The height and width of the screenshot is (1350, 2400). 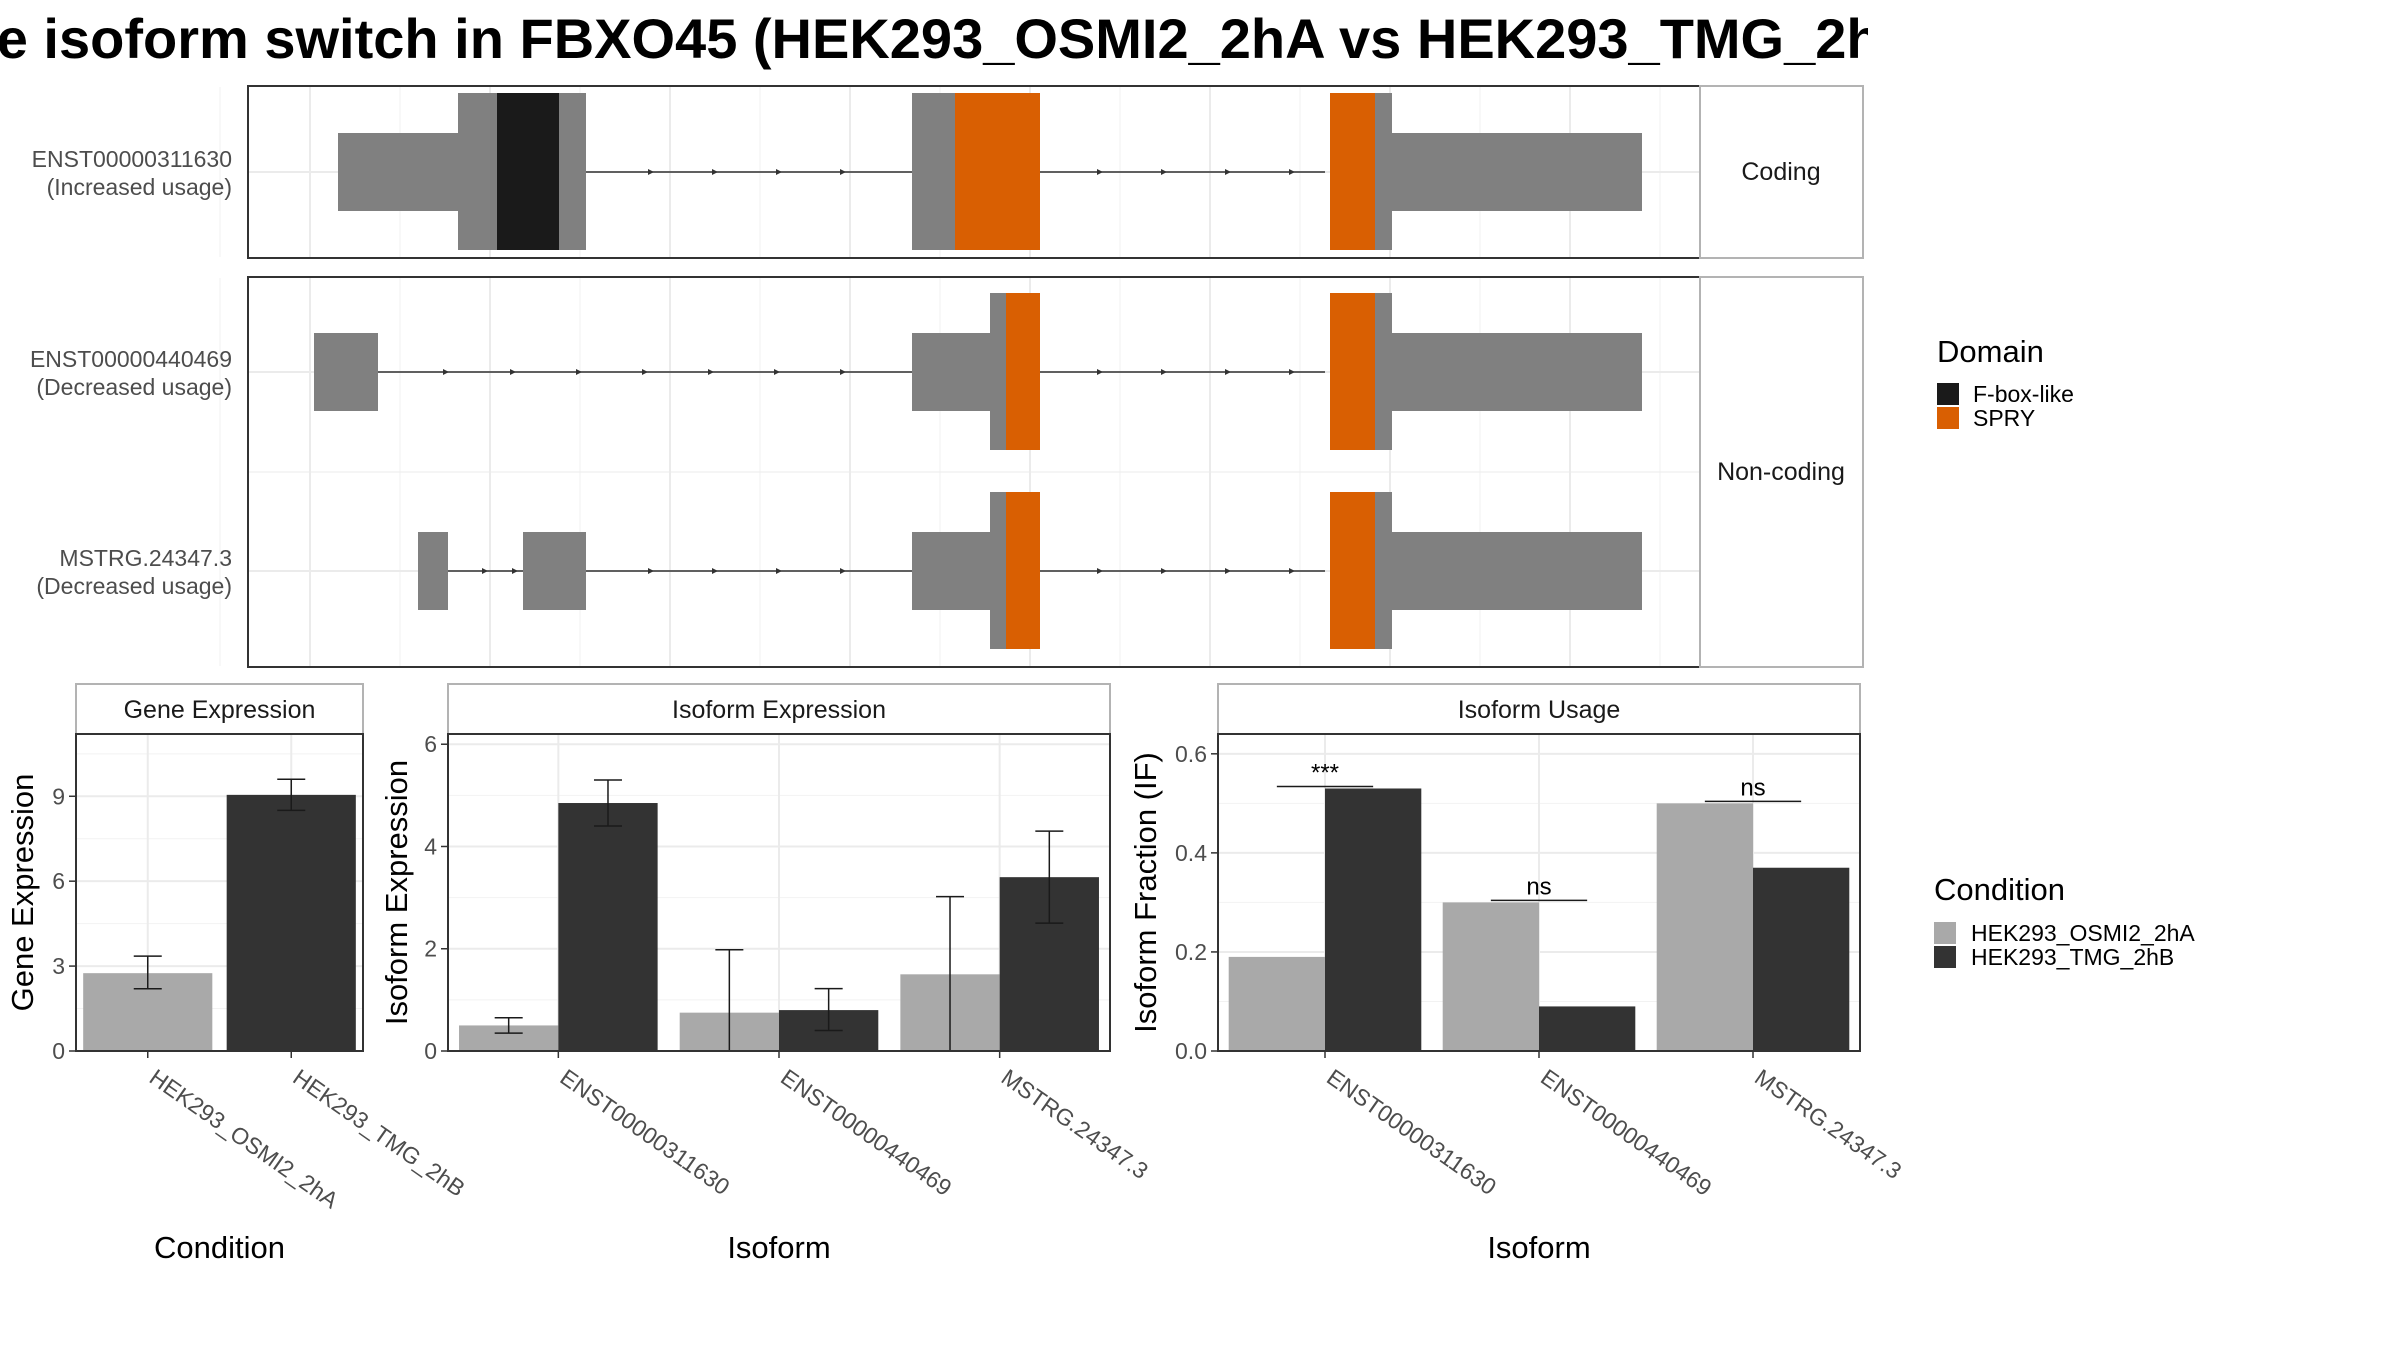 What do you see at coordinates (1191, 952) in the screenshot?
I see `y-tick-label: 0.2` at bounding box center [1191, 952].